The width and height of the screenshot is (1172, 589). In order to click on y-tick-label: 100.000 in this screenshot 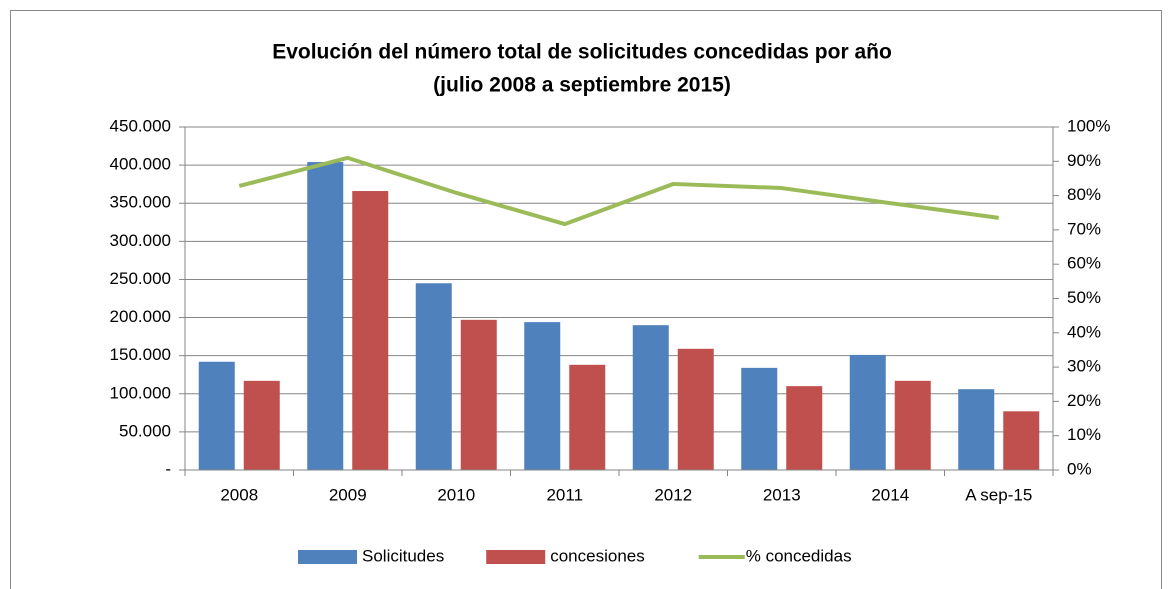, I will do `click(140, 392)`.